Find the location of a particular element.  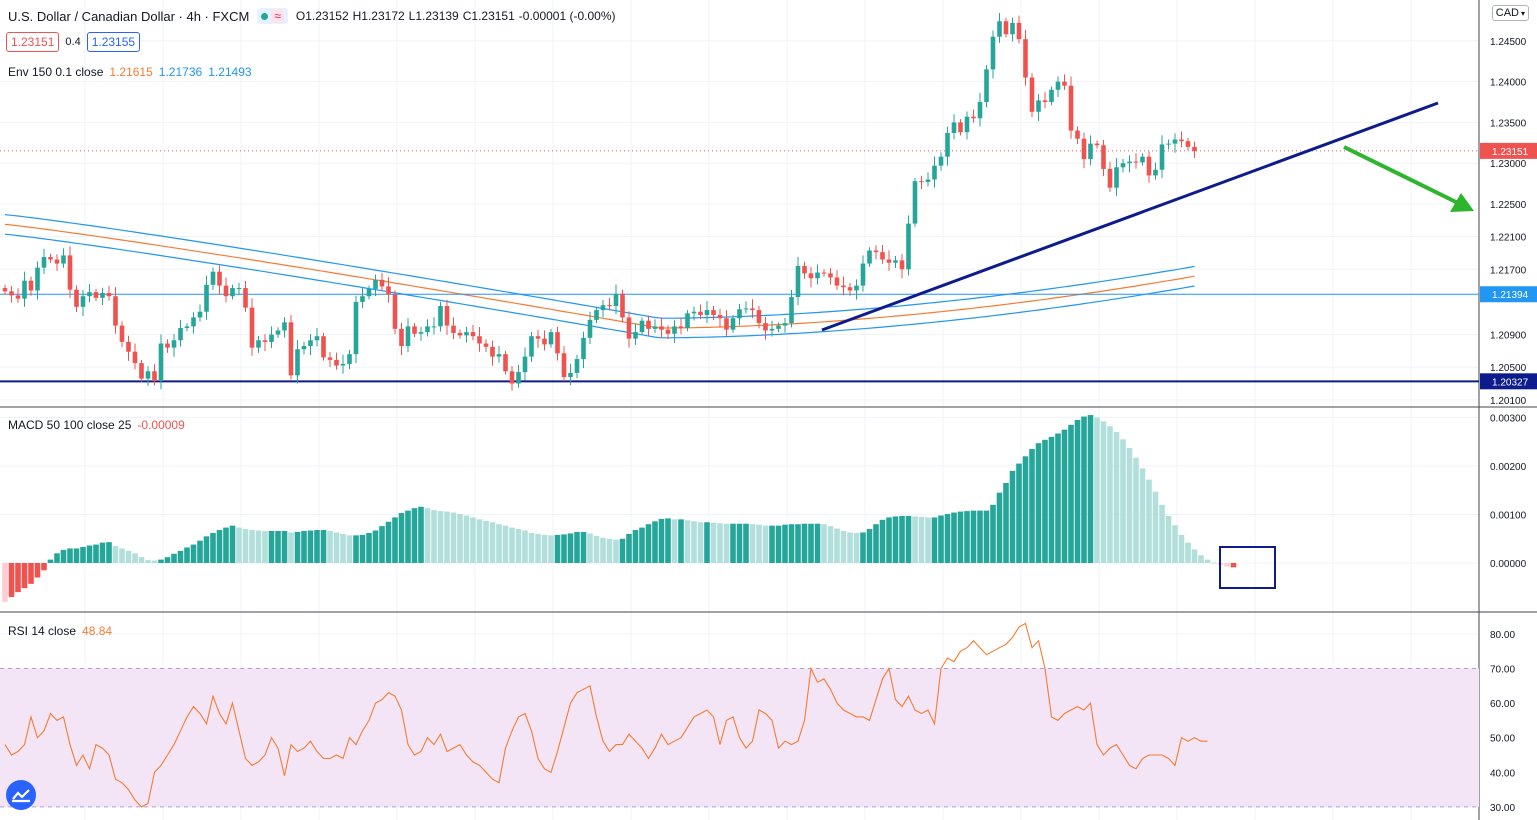

forecast-arrow-shaft is located at coordinates (1401, 175).